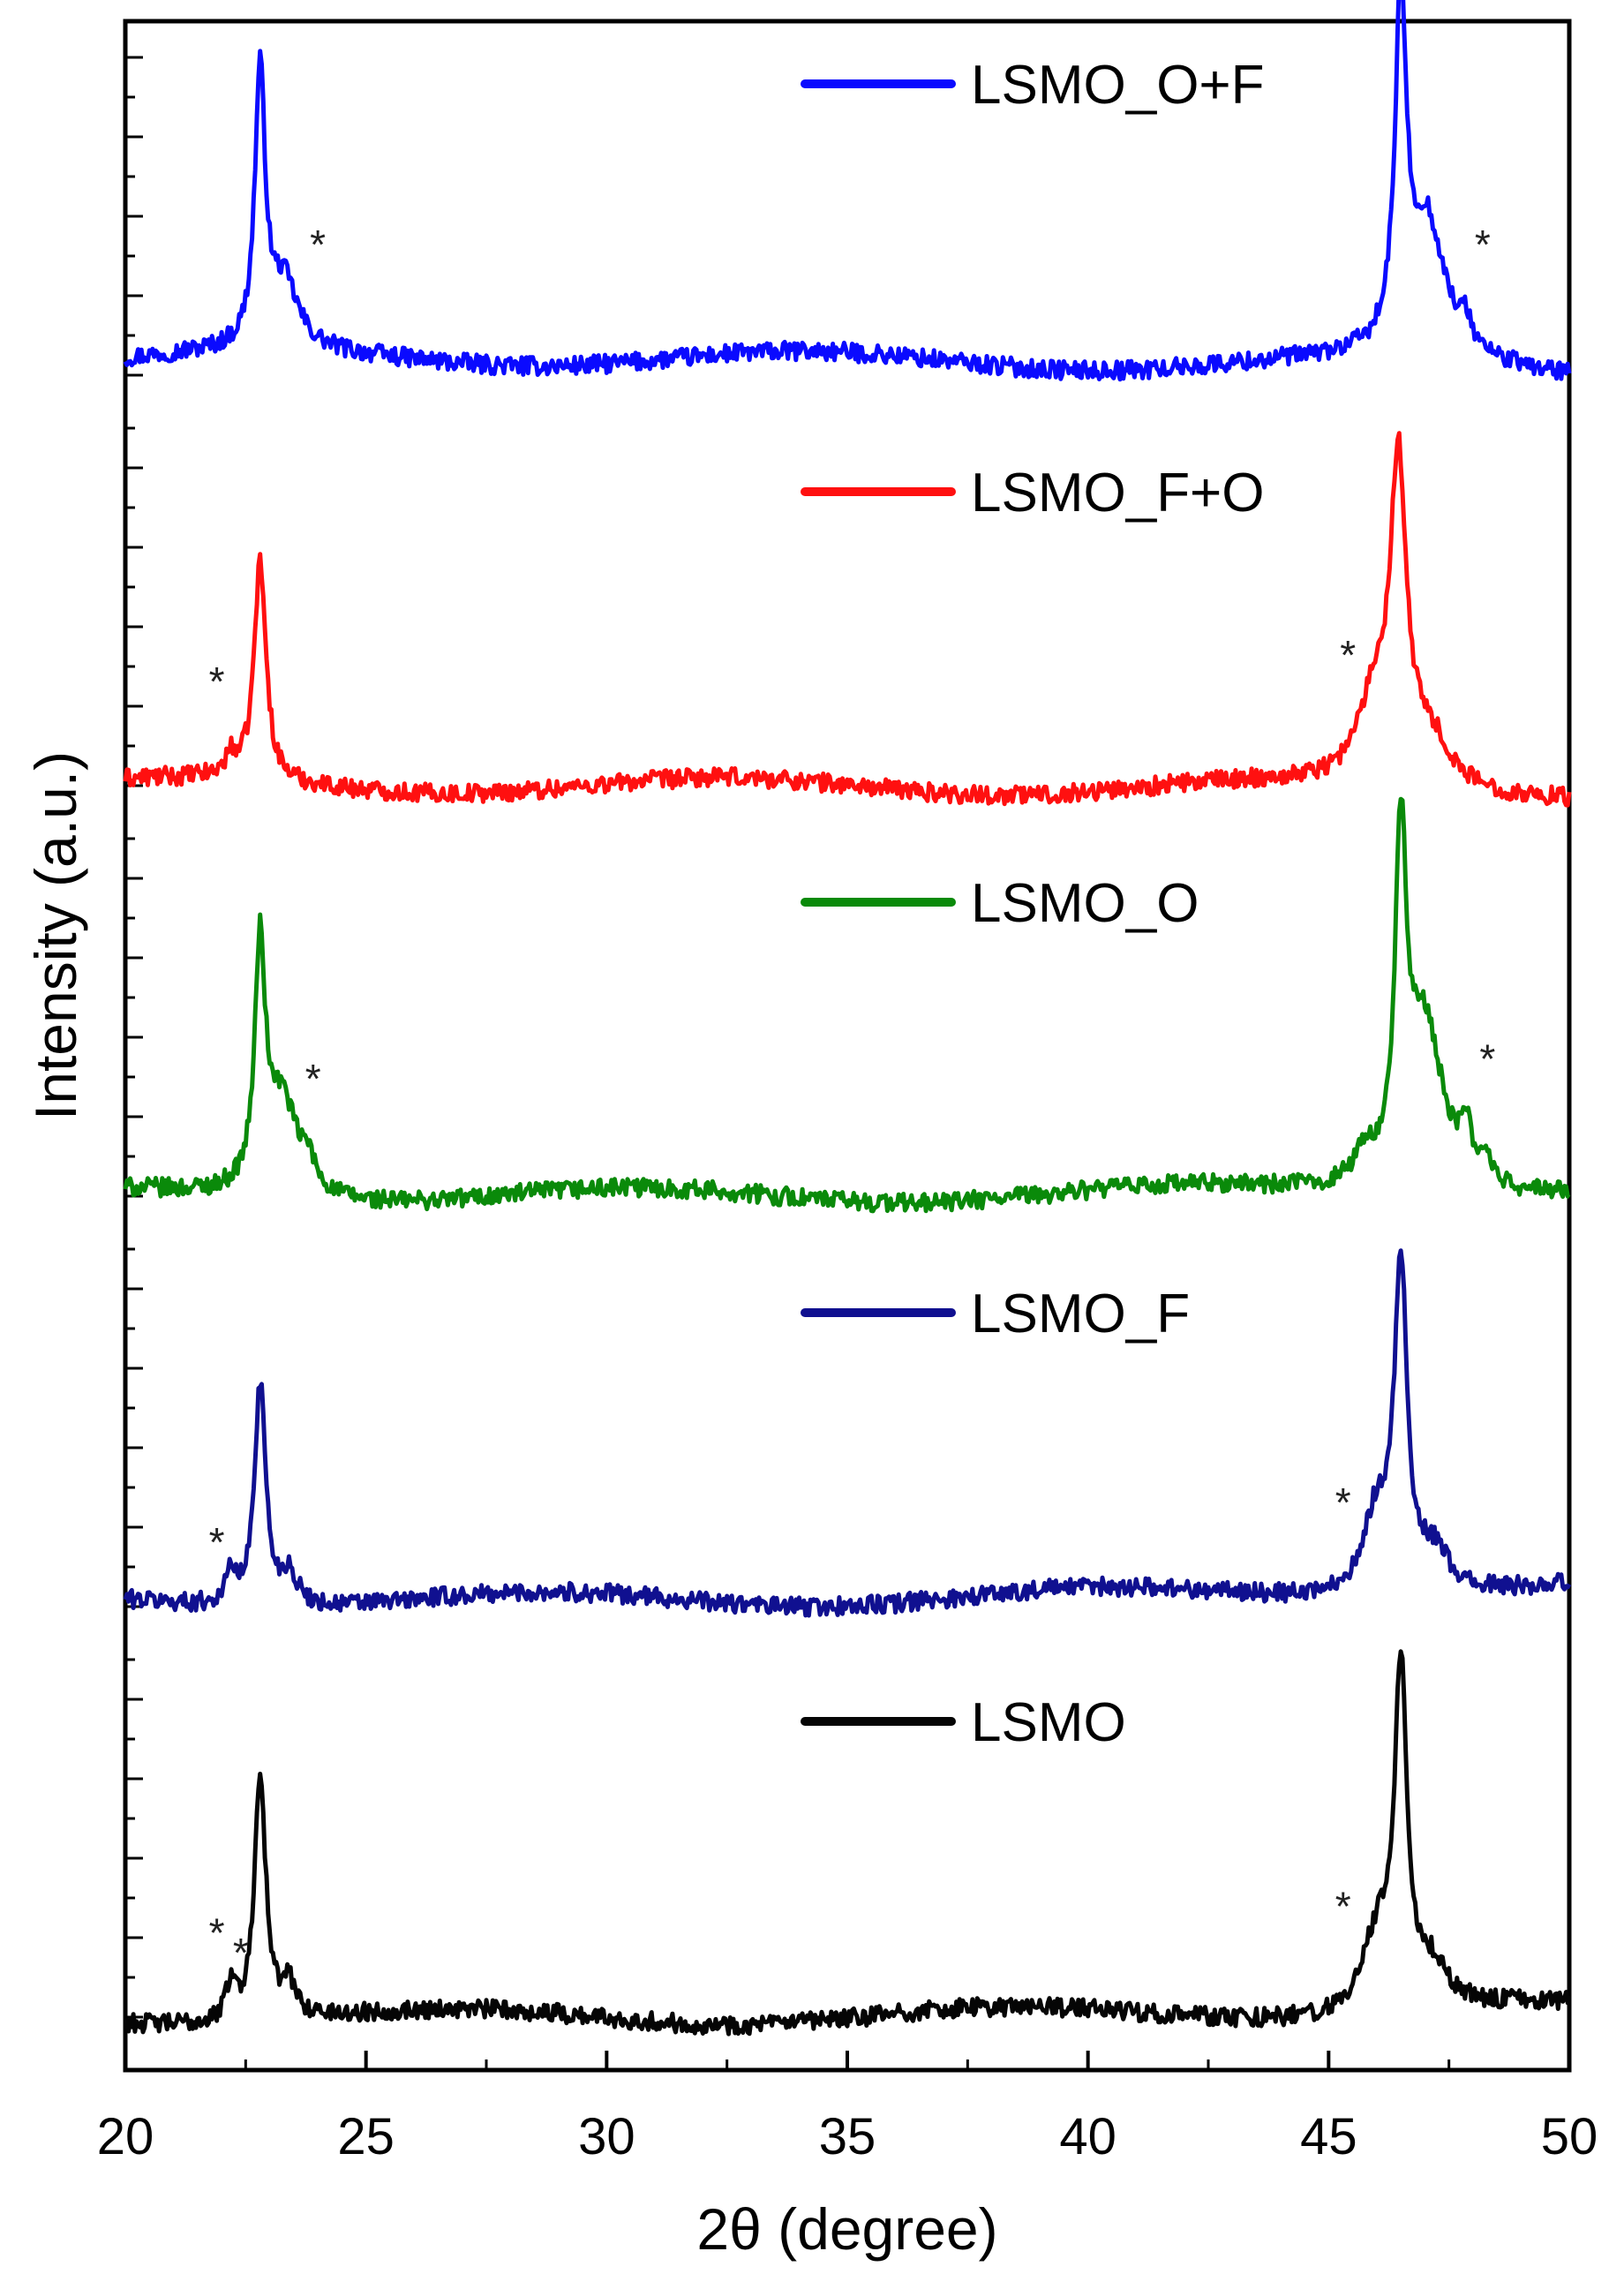 The image size is (1624, 2289). What do you see at coordinates (1048, 1722) in the screenshot?
I see `legend-label: LSMO` at bounding box center [1048, 1722].